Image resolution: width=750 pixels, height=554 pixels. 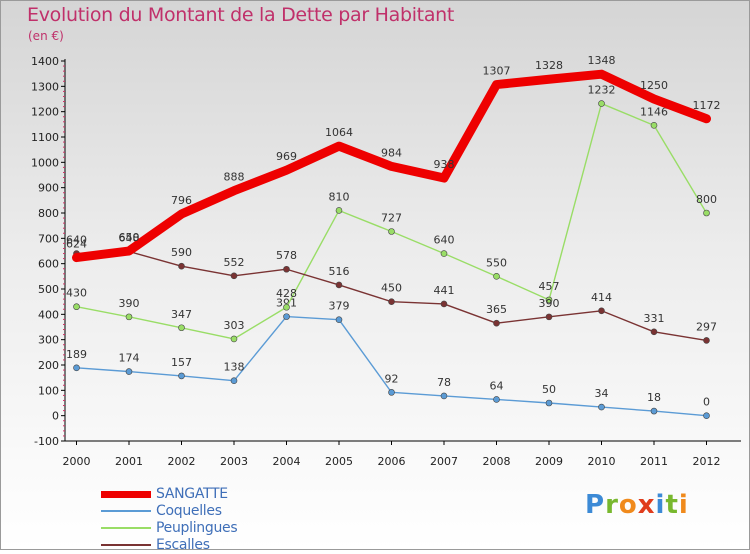 What do you see at coordinates (444, 290) in the screenshot?
I see `data-label: 441` at bounding box center [444, 290].